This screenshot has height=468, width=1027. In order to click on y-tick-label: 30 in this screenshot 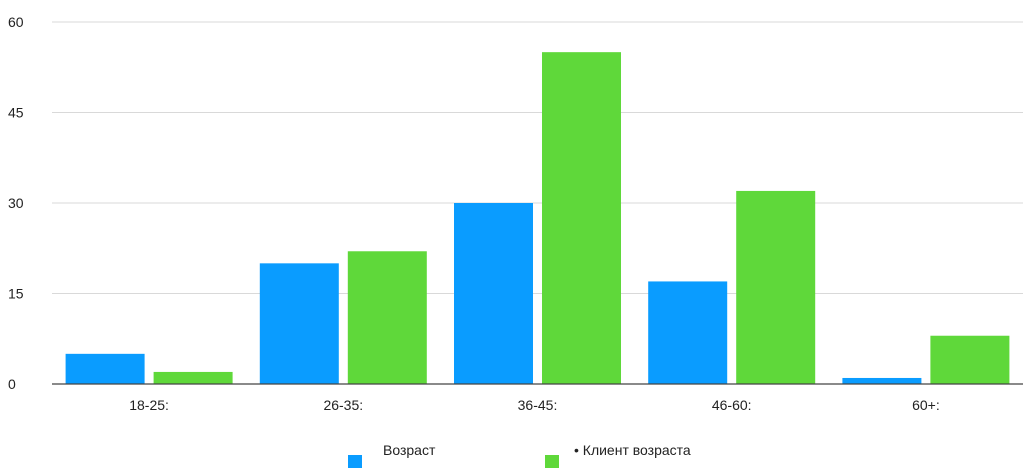, I will do `click(16, 203)`.